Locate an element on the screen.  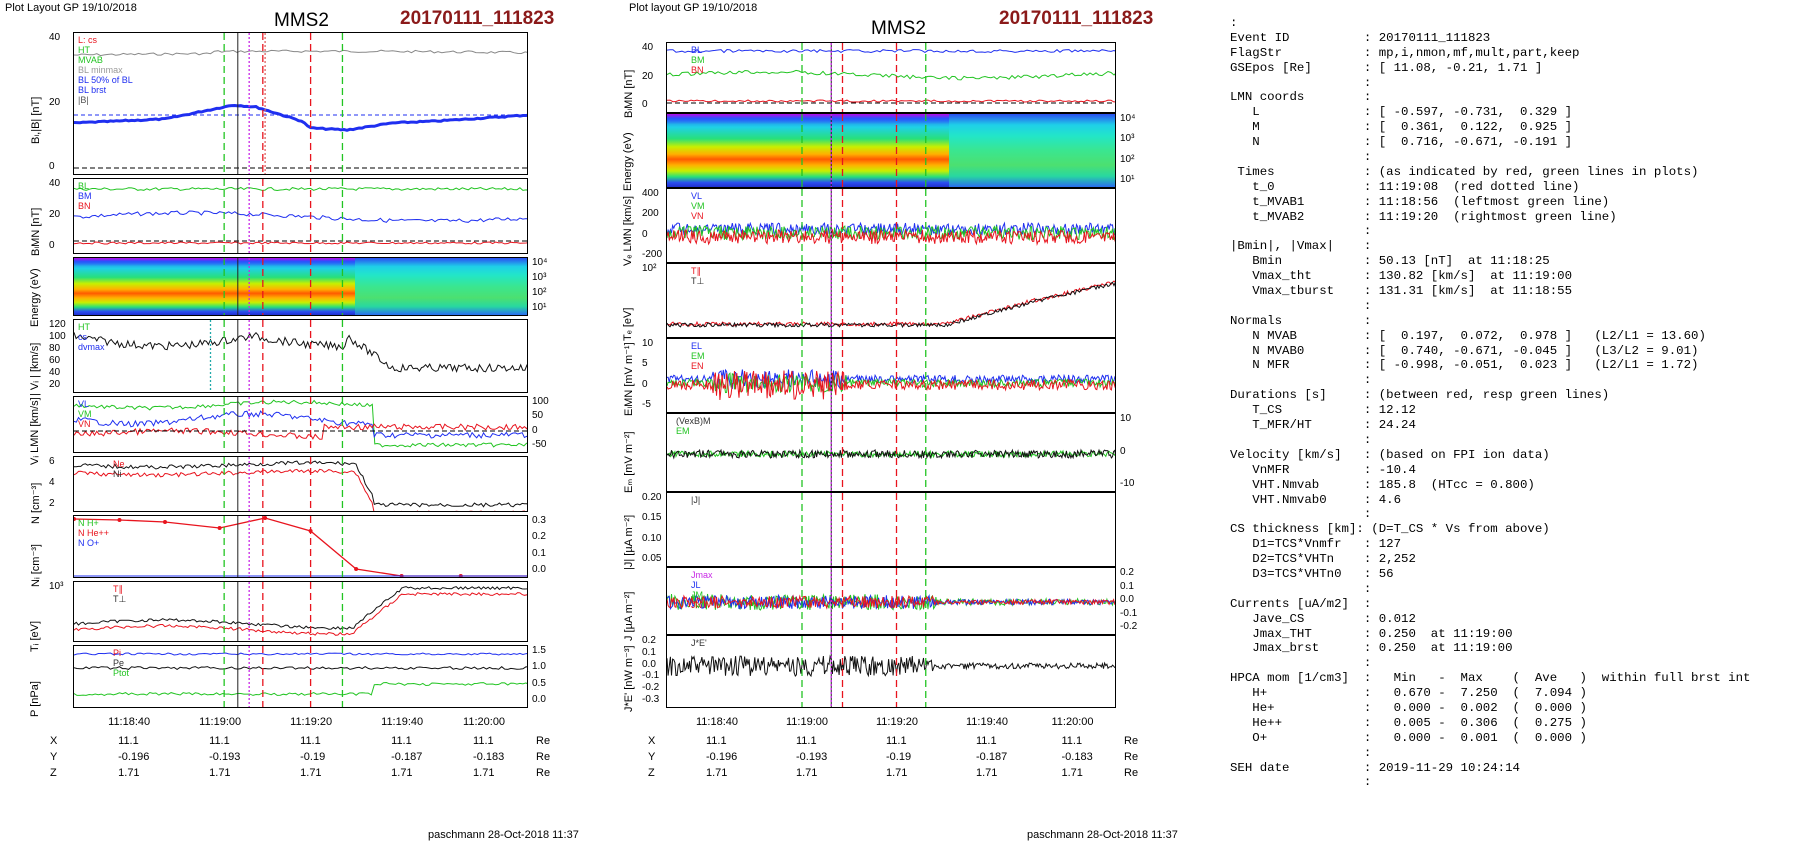
summary-line: GSEpos [Re] : [ 11.08, -0.21, 1.71 ] is located at coordinates (1386, 67).